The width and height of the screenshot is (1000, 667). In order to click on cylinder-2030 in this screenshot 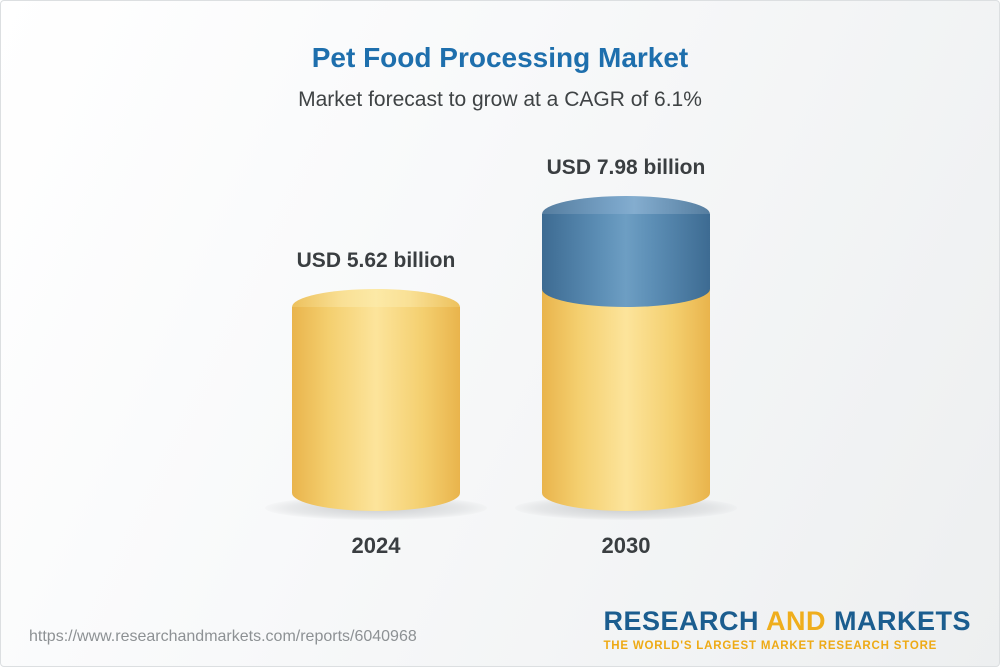, I will do `click(626, 353)`.